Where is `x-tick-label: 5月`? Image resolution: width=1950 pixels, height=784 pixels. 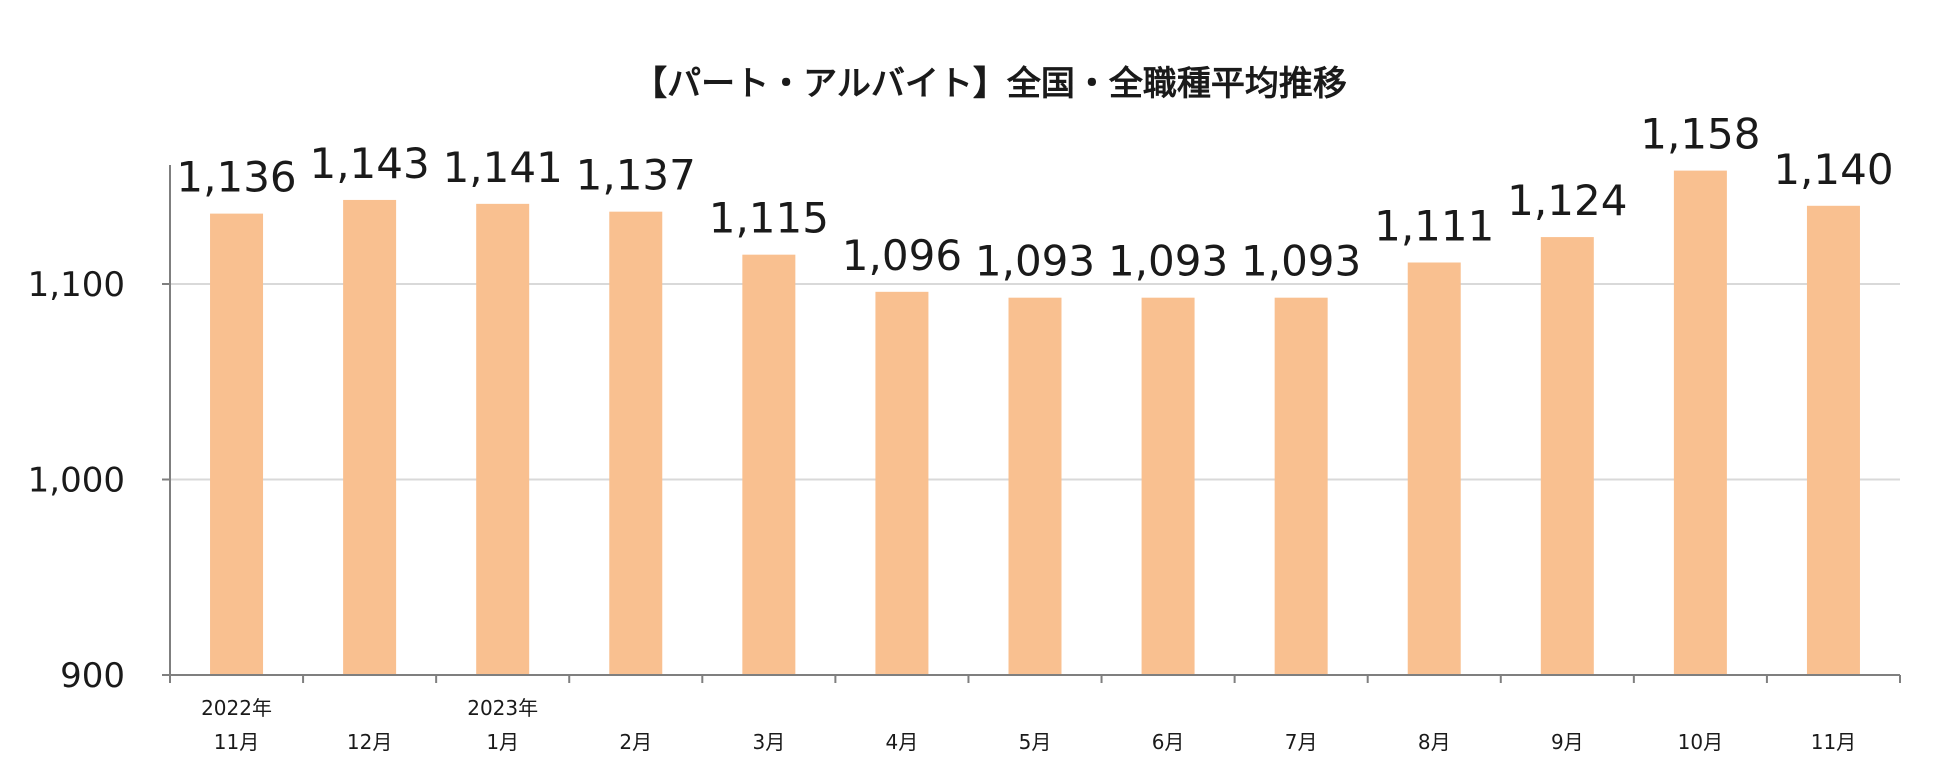 x-tick-label: 5月 is located at coordinates (1035, 742).